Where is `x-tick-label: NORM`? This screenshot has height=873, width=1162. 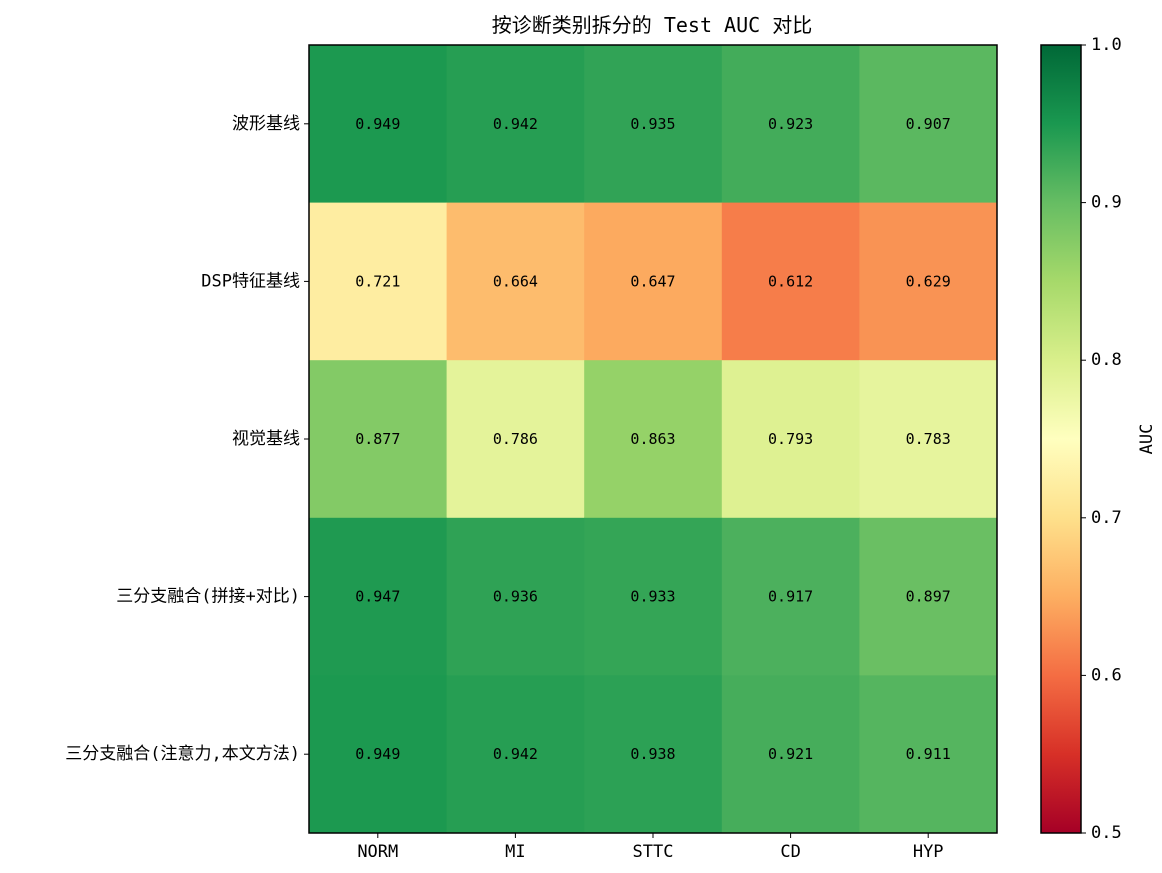
x-tick-label: NORM is located at coordinates (377, 852).